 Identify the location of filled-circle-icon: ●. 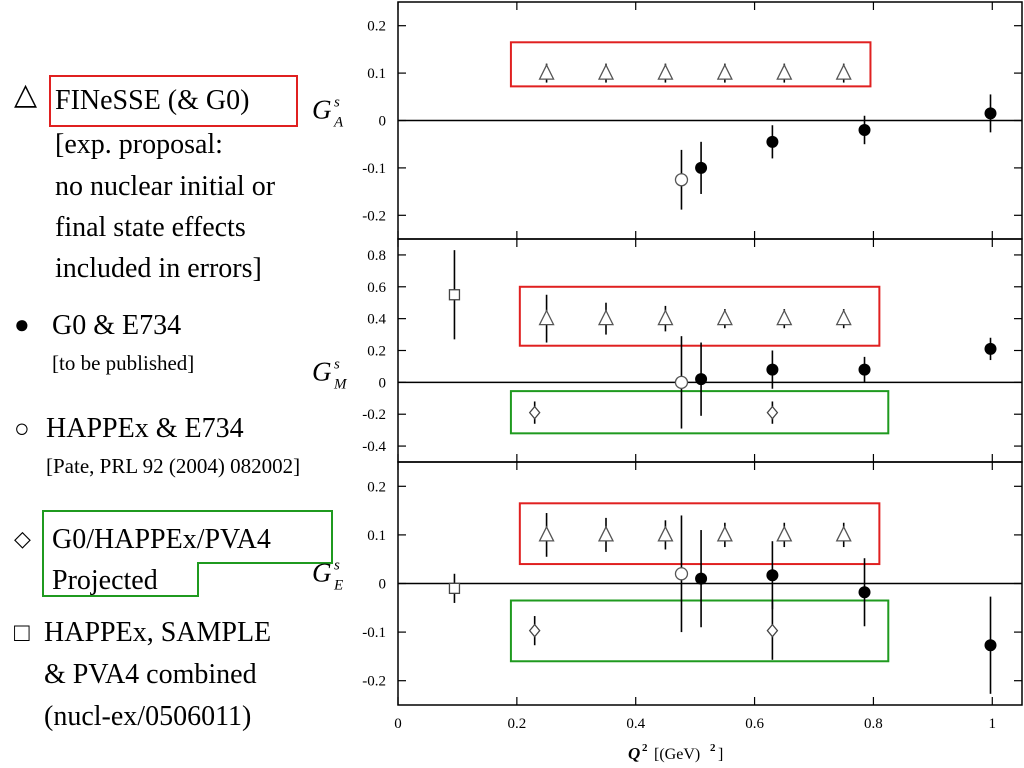
(22, 324).